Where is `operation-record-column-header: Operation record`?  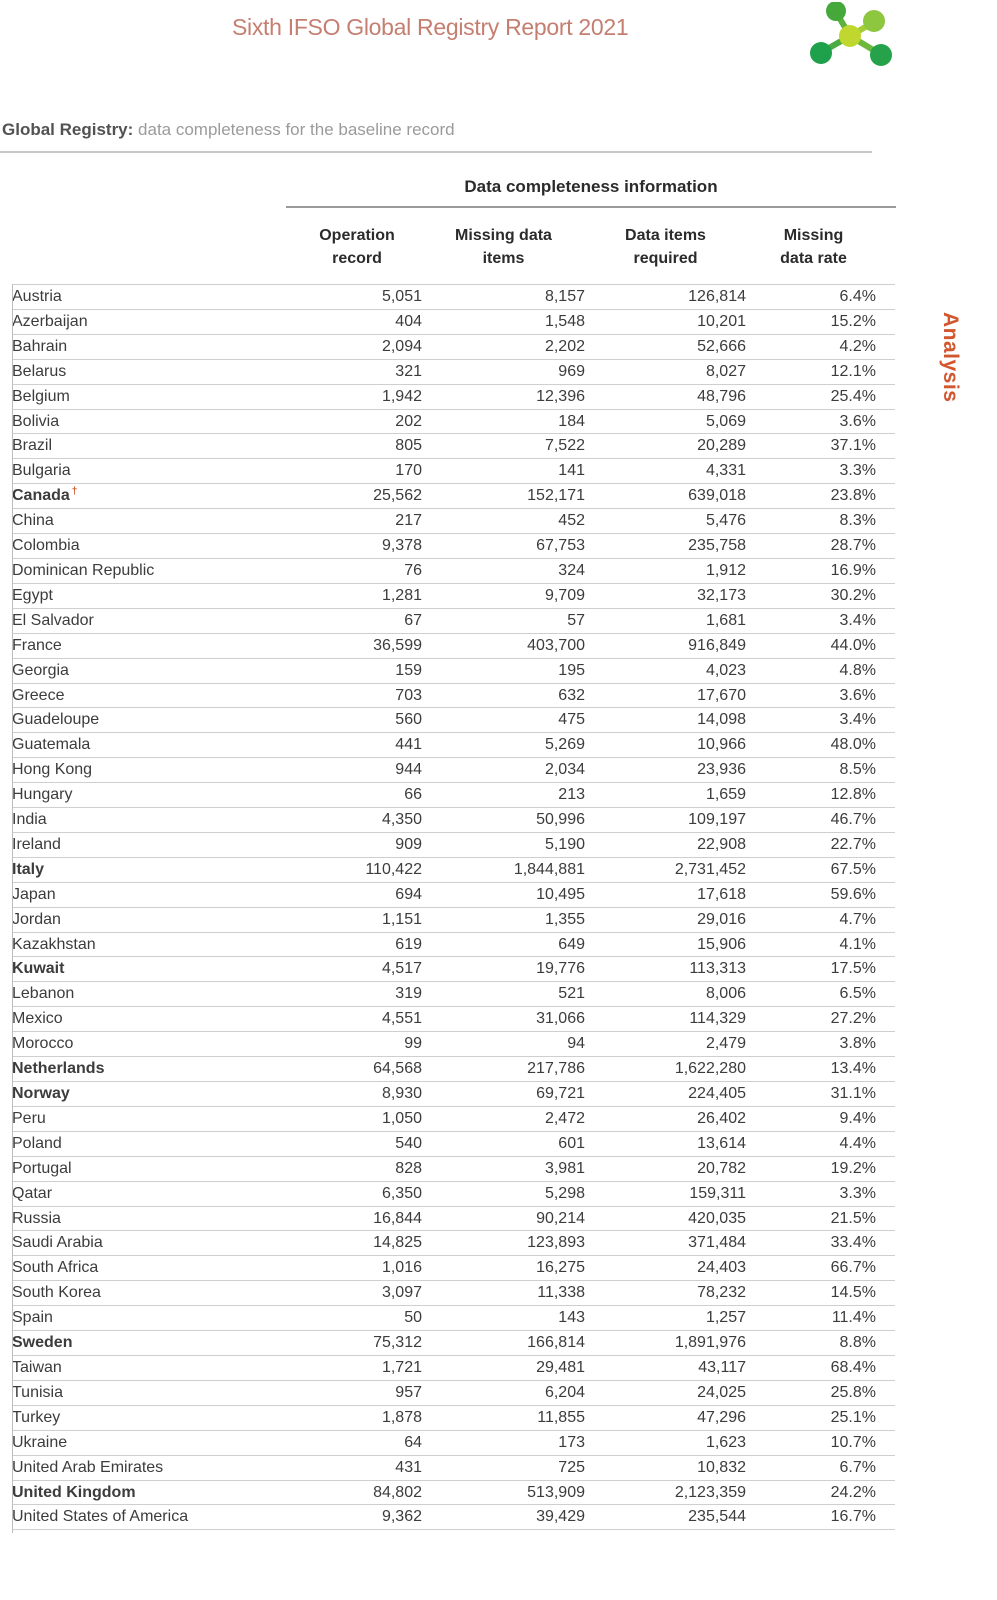 operation-record-column-header: Operation record is located at coordinates (357, 247).